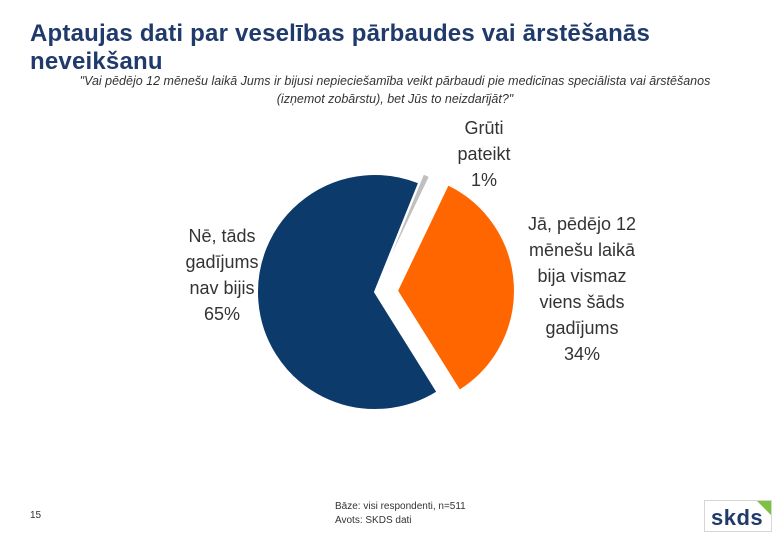 Image resolution: width=780 pixels, height=540 pixels. I want to click on slice-label-1: Grūti pateikt 1%, so click(483, 154).